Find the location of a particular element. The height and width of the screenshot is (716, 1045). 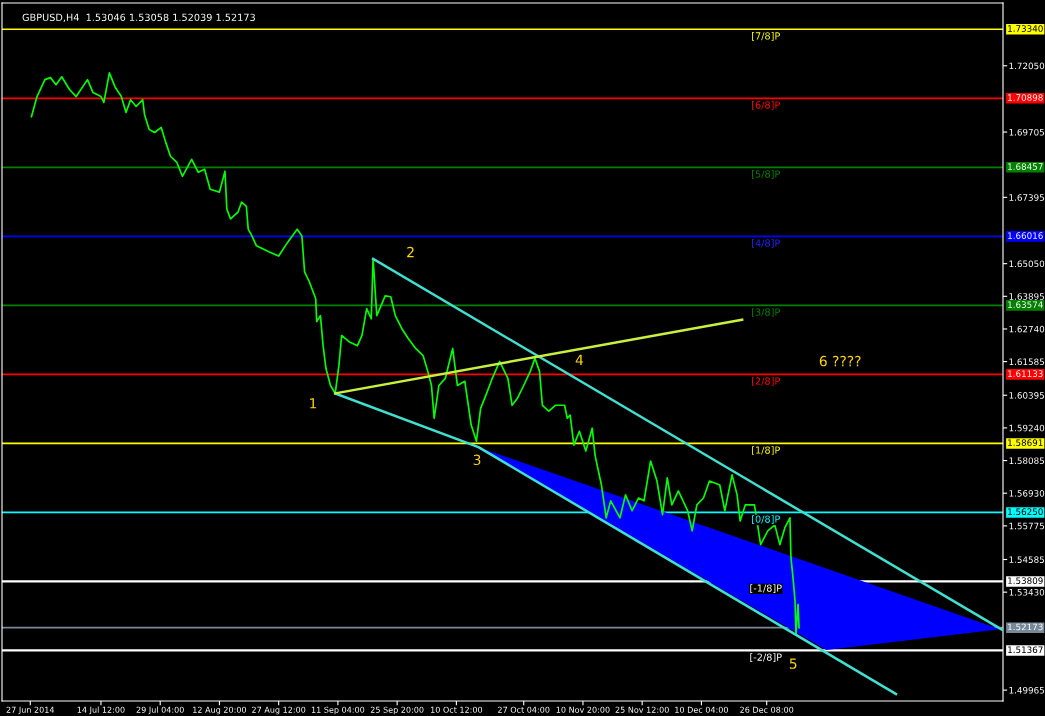

ref-line-label: [5/8]P is located at coordinates (766, 174).